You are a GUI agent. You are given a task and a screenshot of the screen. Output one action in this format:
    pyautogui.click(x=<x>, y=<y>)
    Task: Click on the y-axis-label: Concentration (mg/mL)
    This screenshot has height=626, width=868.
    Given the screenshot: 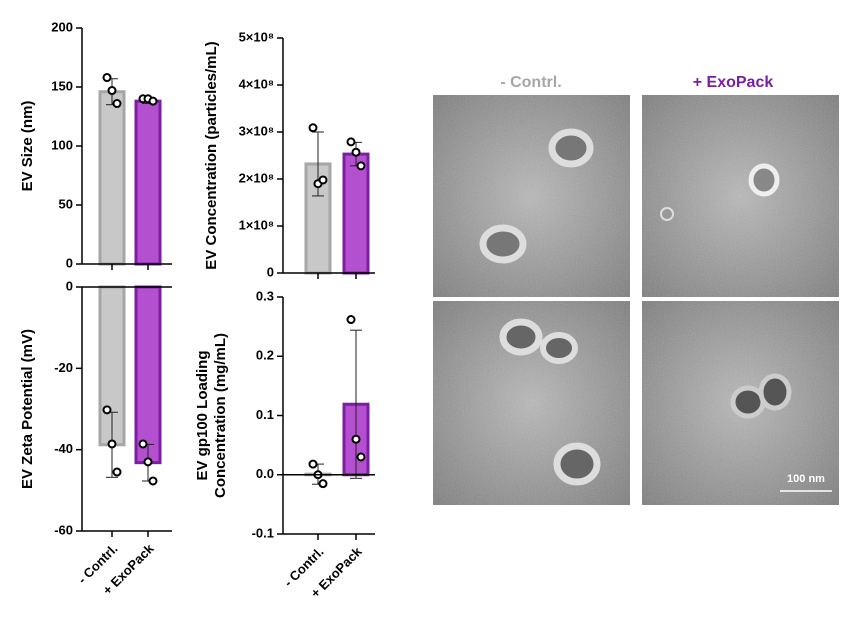 What is the action you would take?
    pyautogui.click(x=220, y=415)
    